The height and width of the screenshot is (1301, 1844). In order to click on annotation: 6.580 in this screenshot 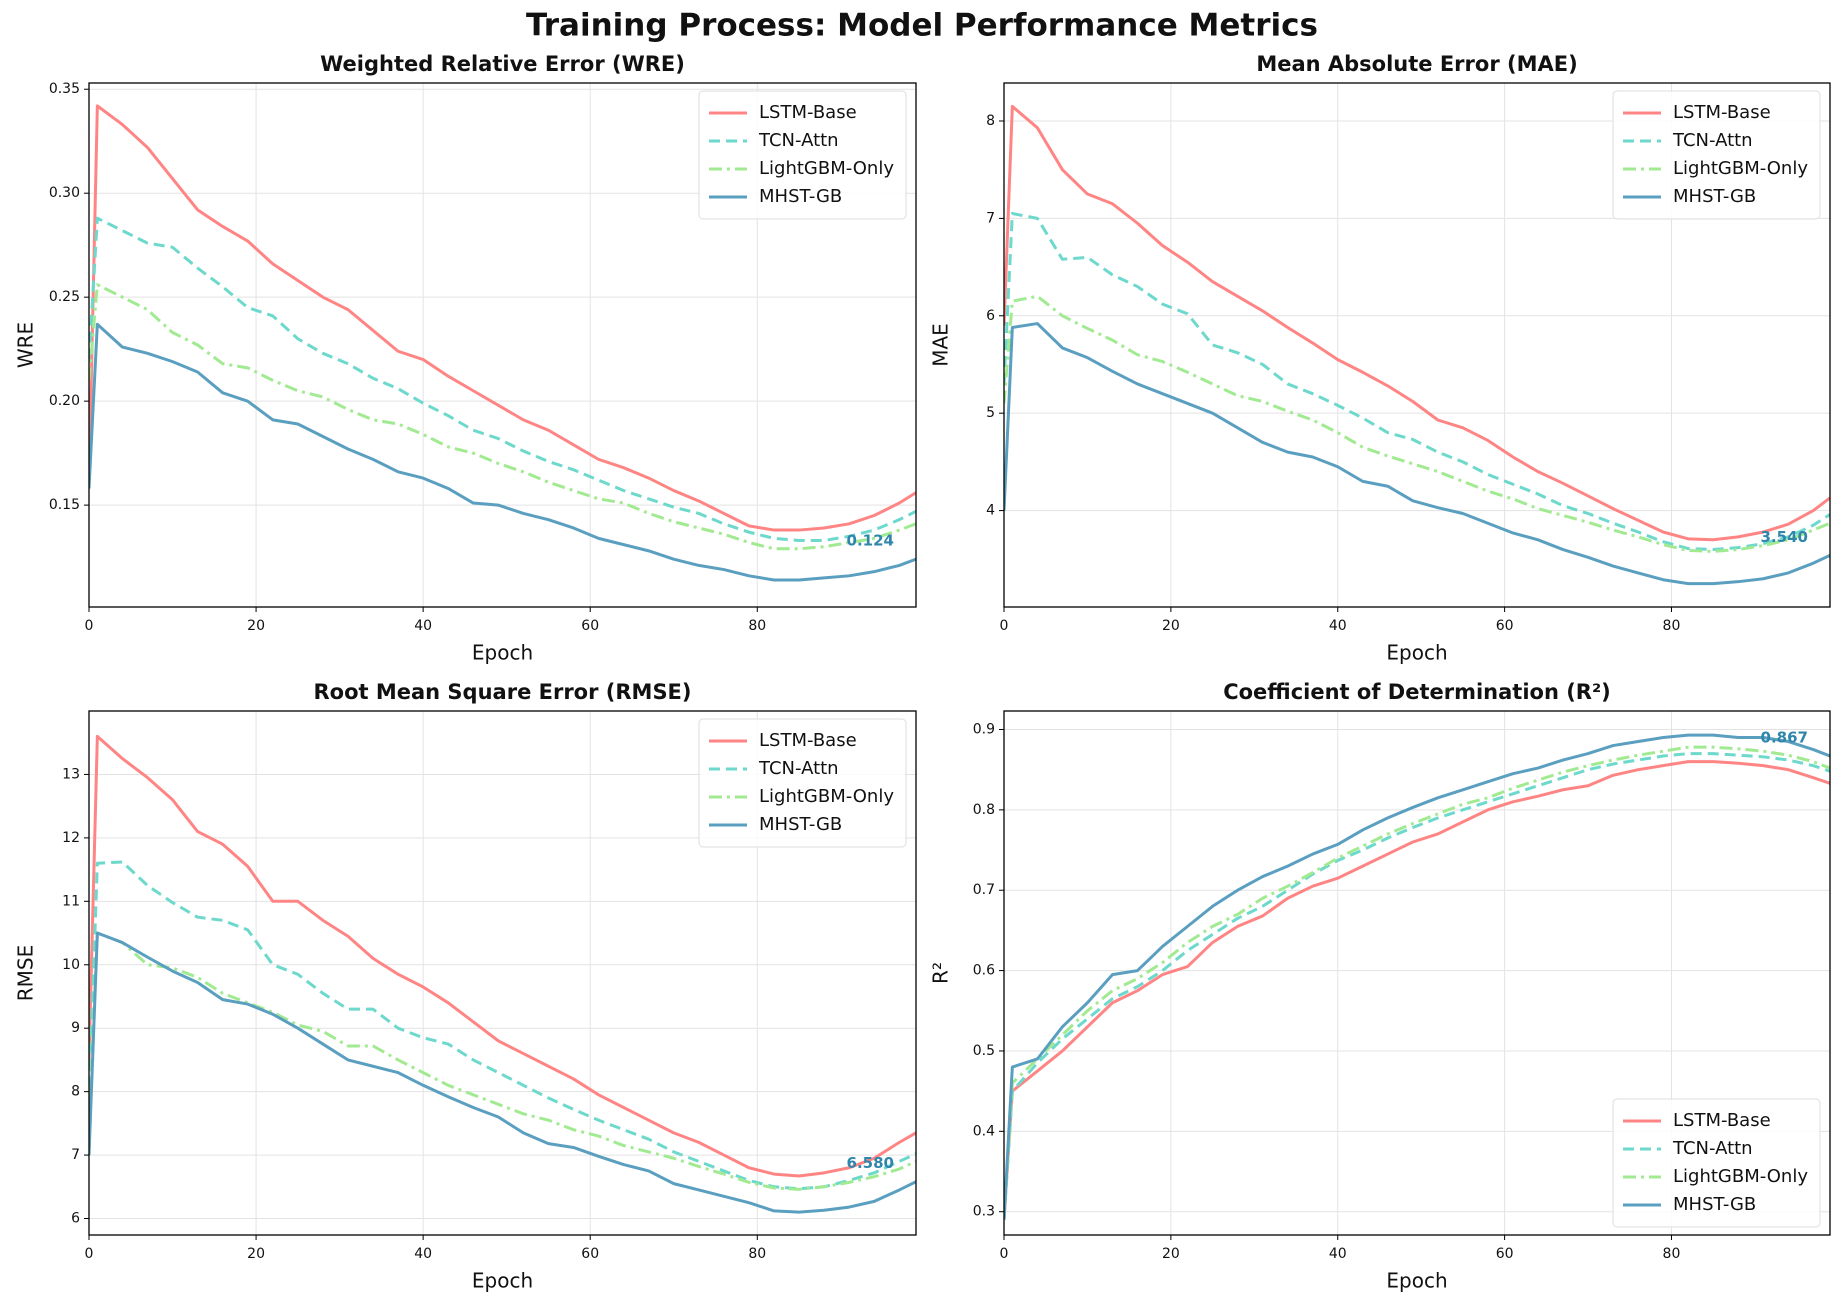, I will do `click(870, 1163)`.